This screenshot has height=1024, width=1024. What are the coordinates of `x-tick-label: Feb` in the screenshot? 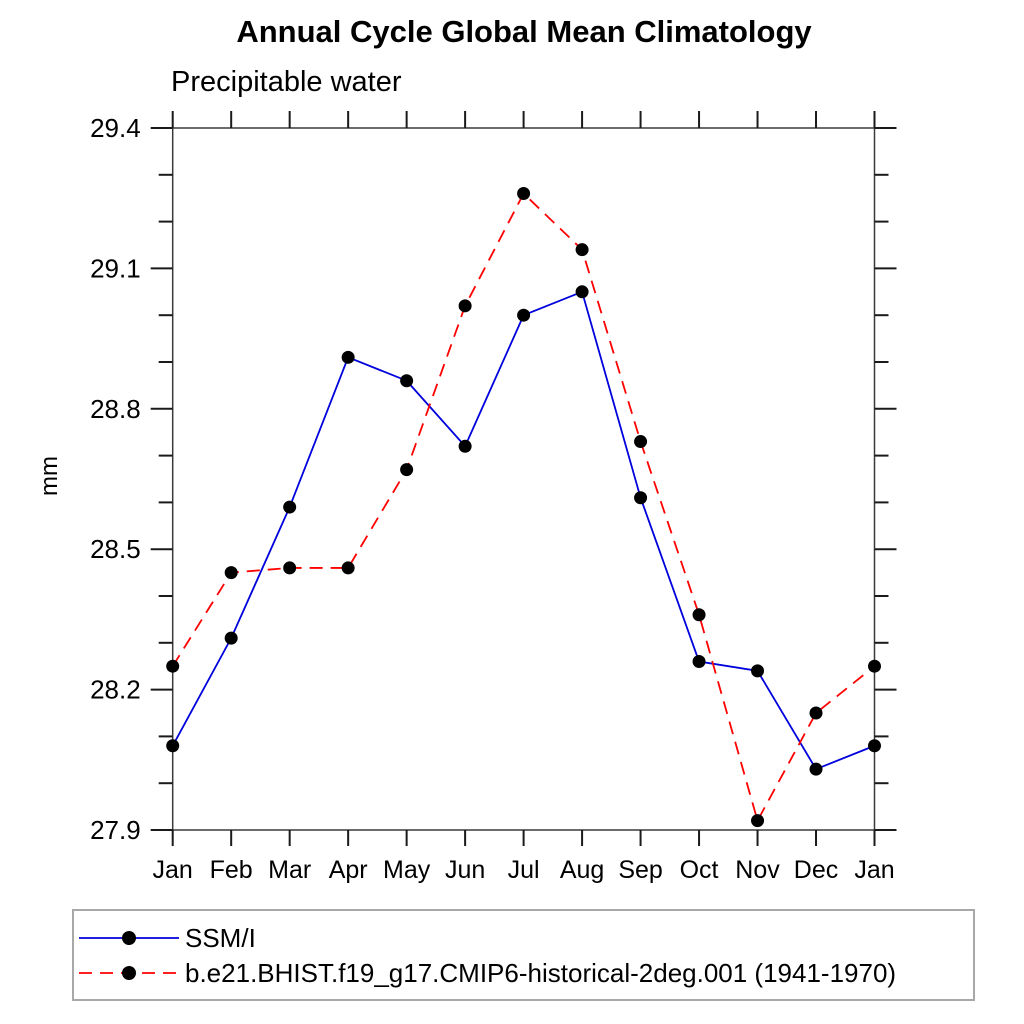 It's located at (231, 870).